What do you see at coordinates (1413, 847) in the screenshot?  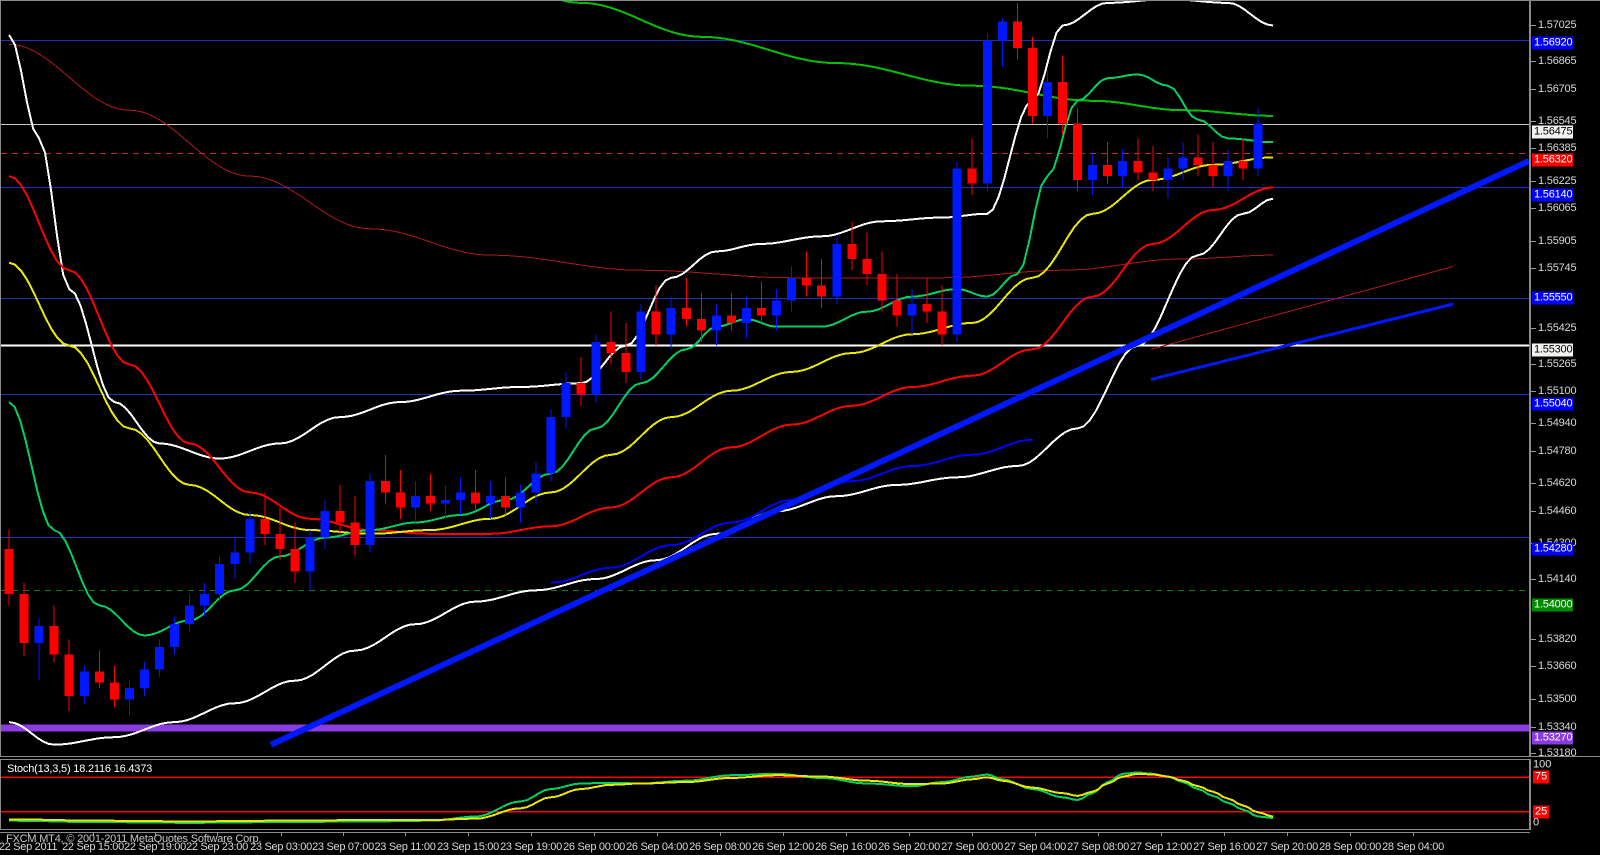 I see `time-tick-label: 28 Sep 04:00` at bounding box center [1413, 847].